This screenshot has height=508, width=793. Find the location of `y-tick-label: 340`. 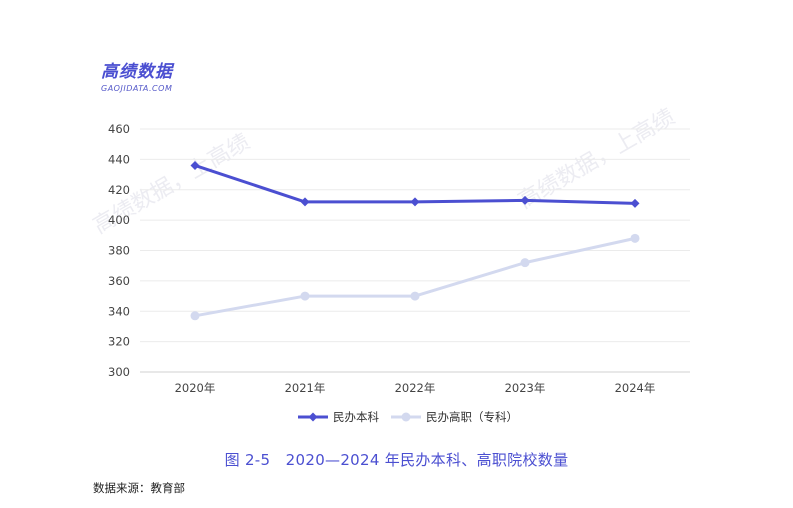

y-tick-label: 340 is located at coordinates (119, 311).